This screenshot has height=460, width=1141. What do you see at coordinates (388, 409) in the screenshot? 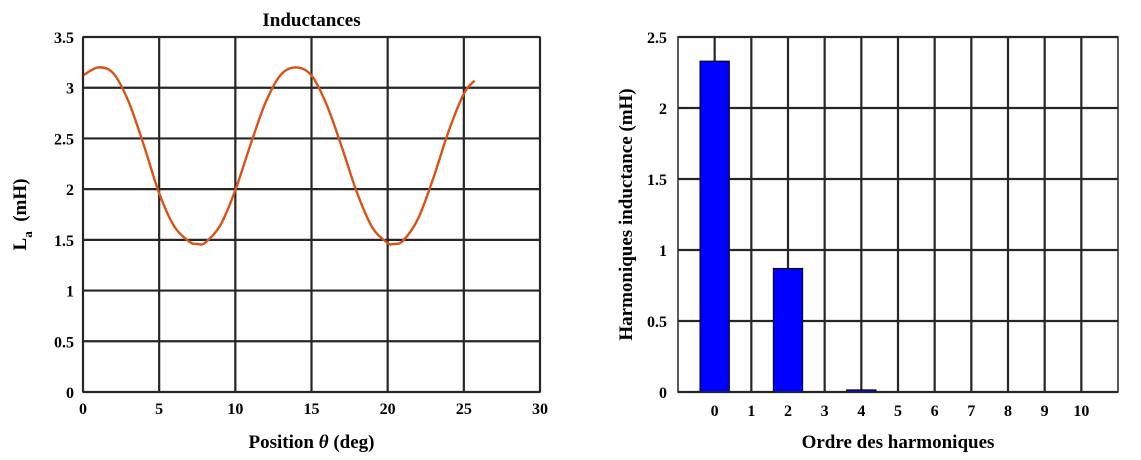
I see `x-tick-label: 20` at bounding box center [388, 409].